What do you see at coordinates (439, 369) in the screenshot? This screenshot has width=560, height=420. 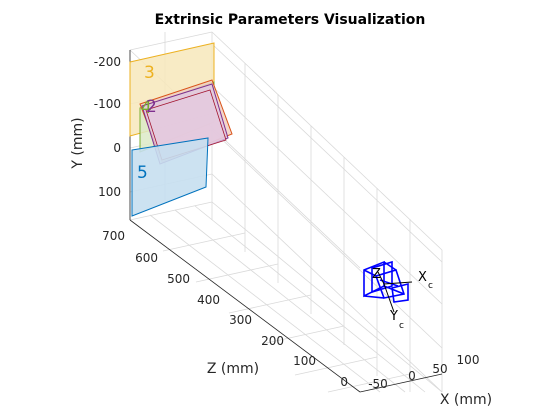 I see `x-tick: 50` at bounding box center [439, 369].